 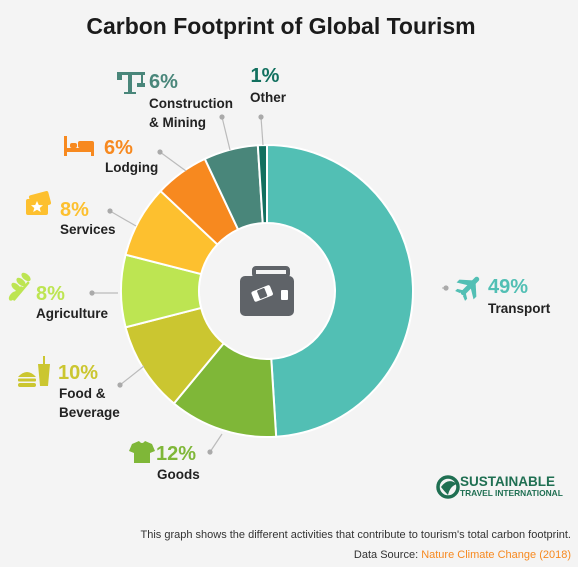 I want to click on category-label-agriculture: Agriculture, so click(x=72, y=313).